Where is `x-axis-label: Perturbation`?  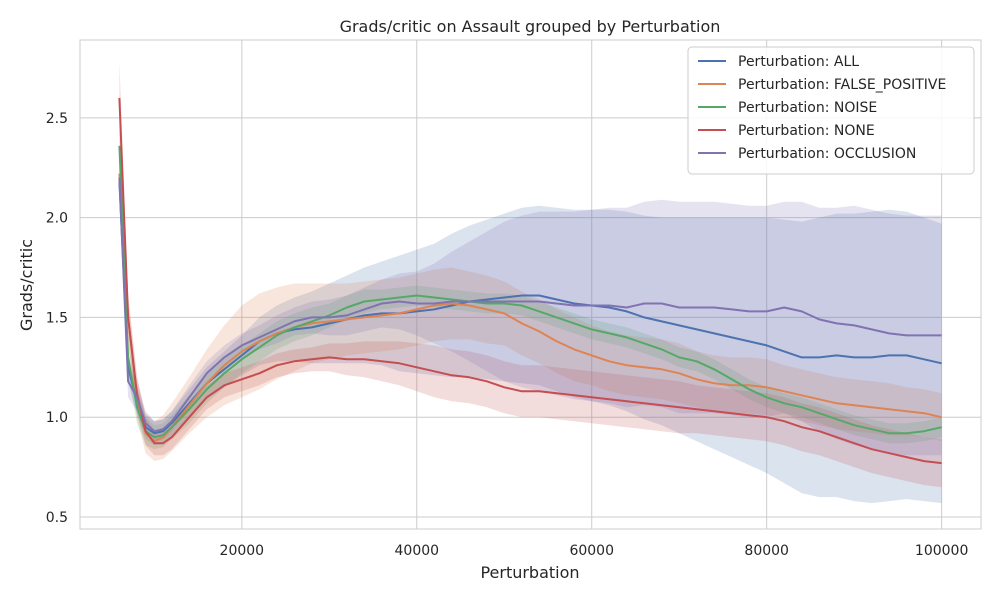
x-axis-label: Perturbation is located at coordinates (529, 572).